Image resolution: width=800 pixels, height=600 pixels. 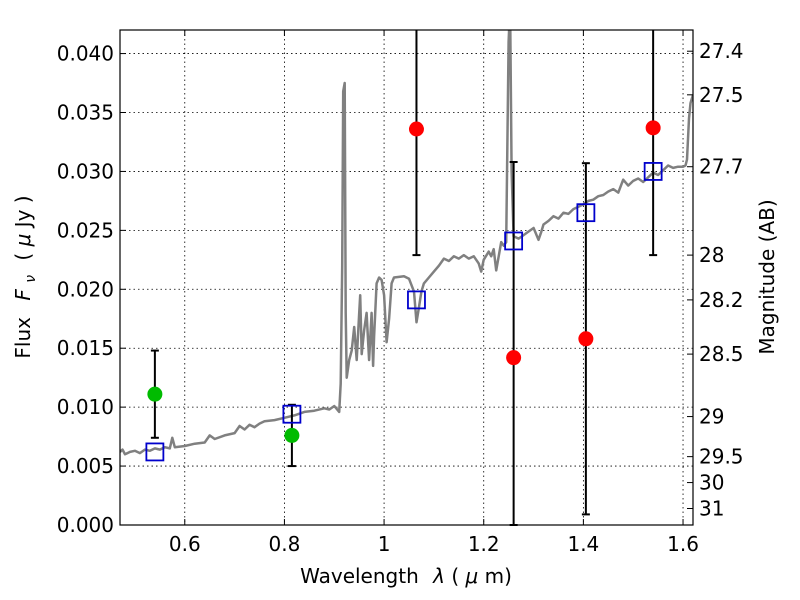 What do you see at coordinates (711, 483) in the screenshot?
I see `y2-tick-label: 30` at bounding box center [711, 483].